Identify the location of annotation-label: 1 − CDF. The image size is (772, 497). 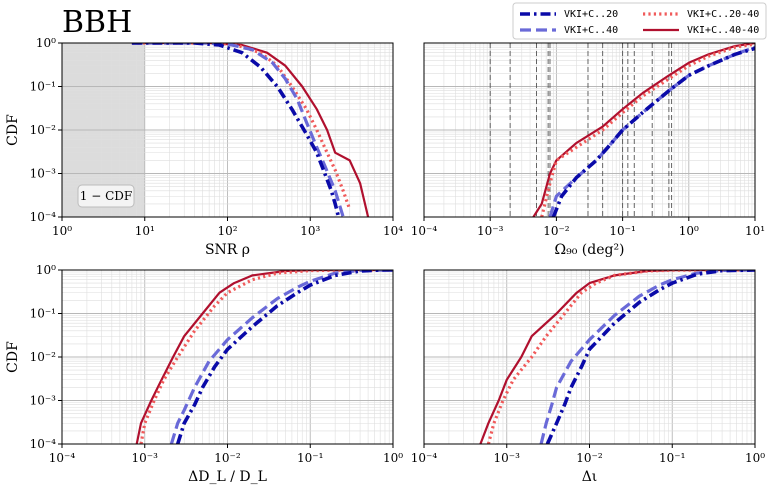
(106, 196).